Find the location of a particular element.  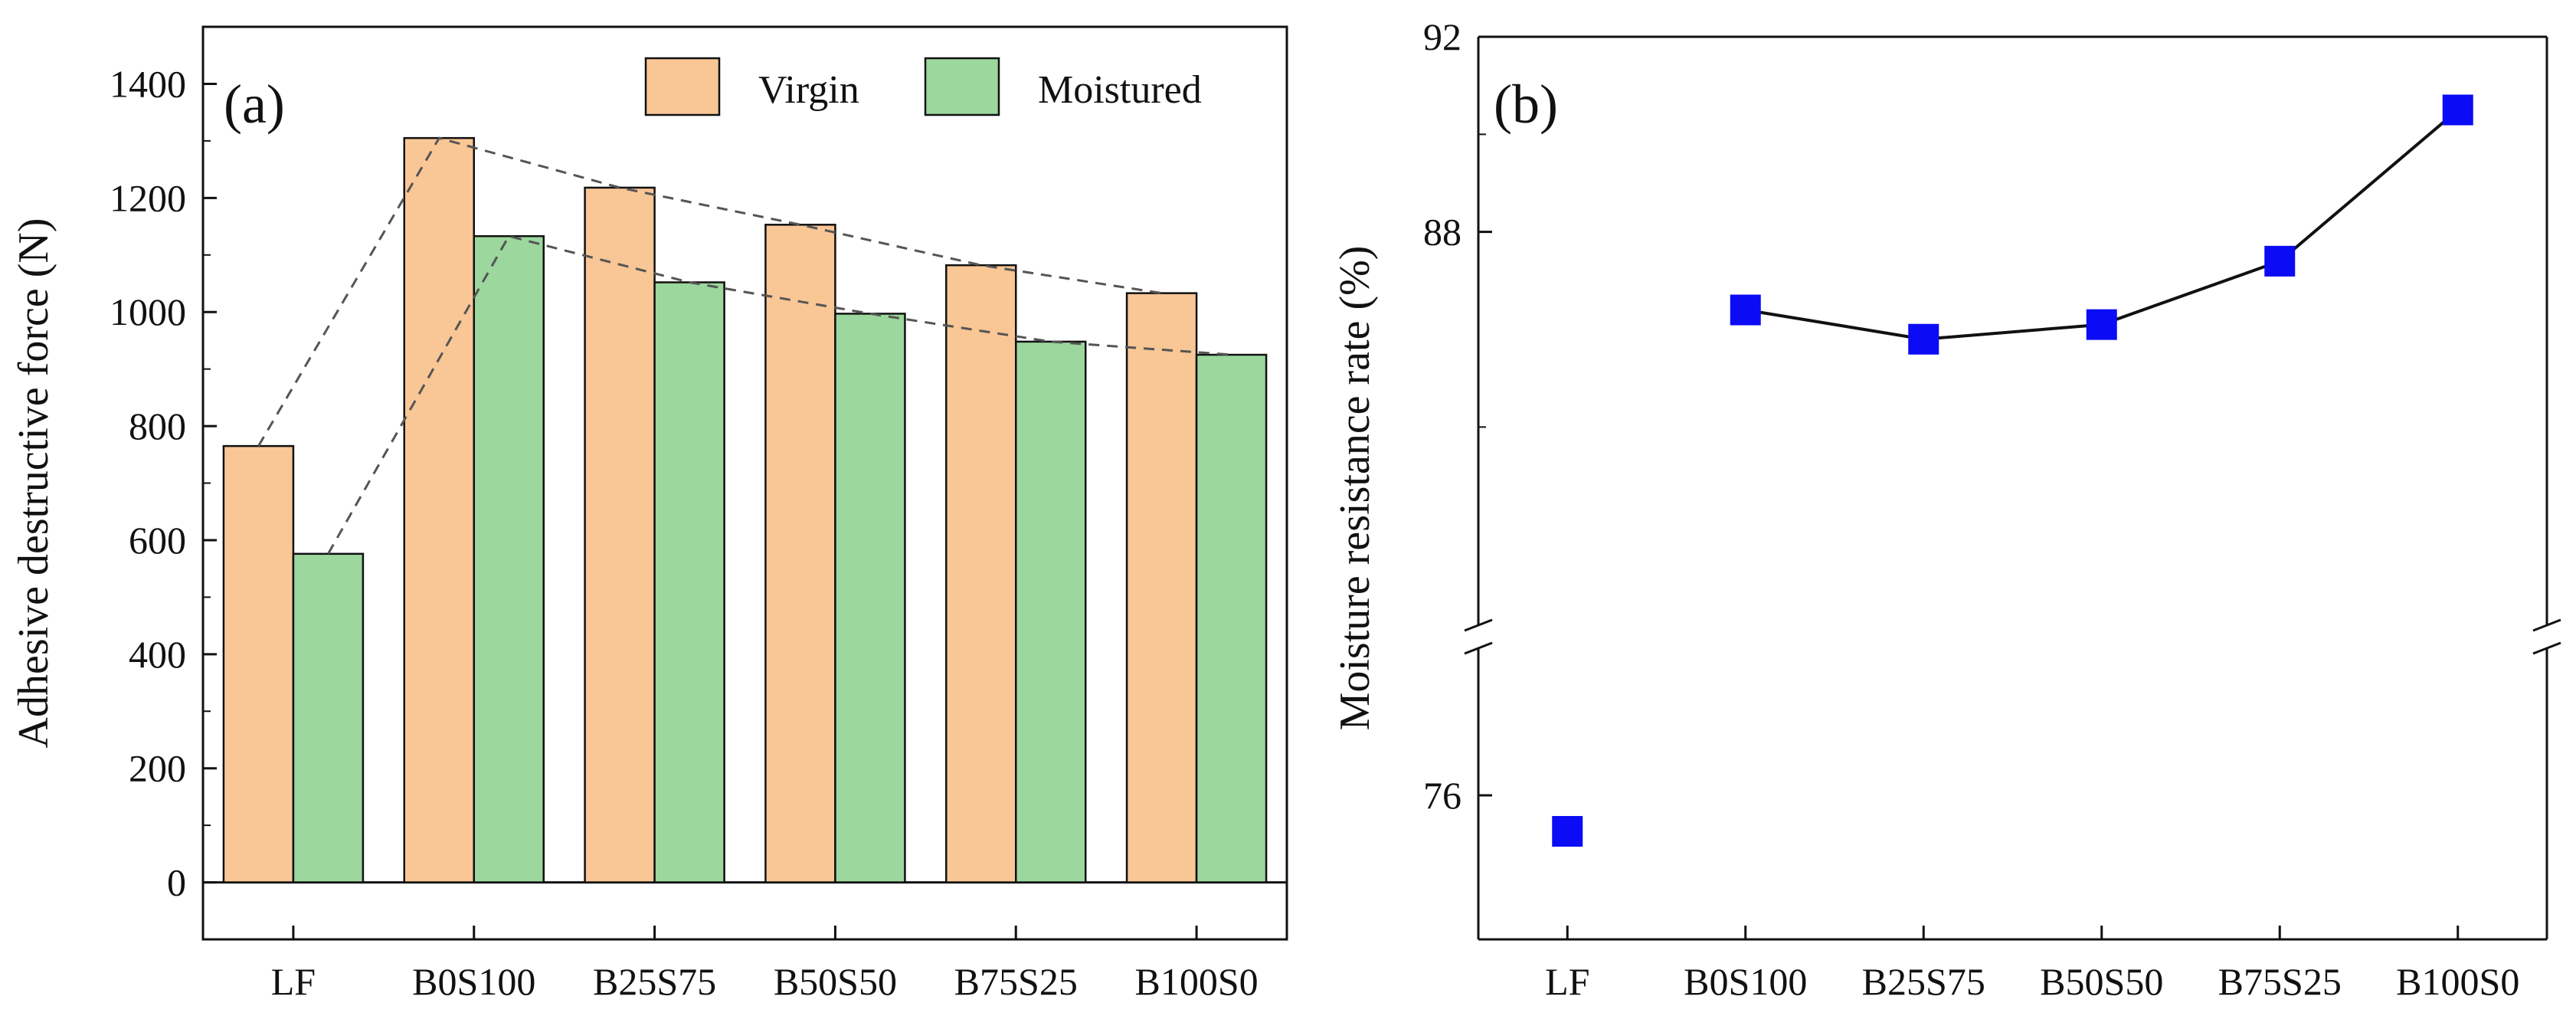

x-tick-label-b: B100S0 is located at coordinates (2457, 981).